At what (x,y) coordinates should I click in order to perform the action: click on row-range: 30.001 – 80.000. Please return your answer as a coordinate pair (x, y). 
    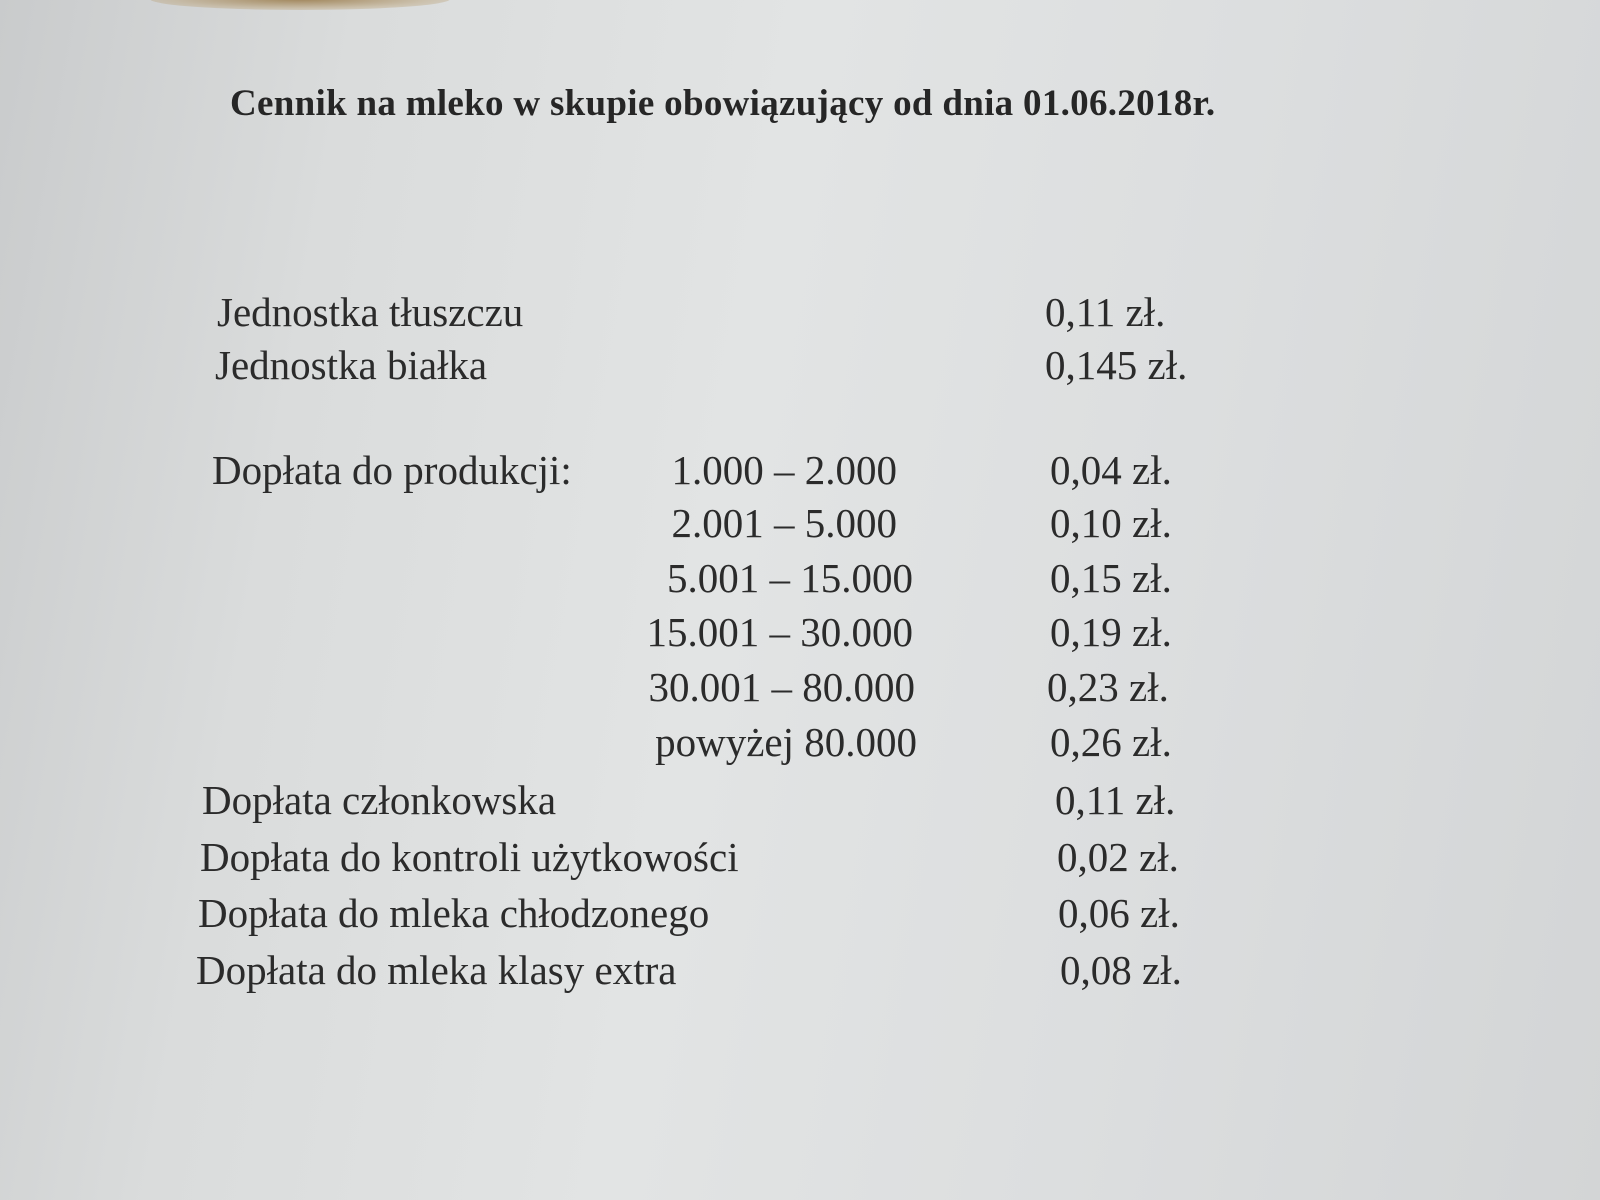
    Looking at the image, I should click on (782, 687).